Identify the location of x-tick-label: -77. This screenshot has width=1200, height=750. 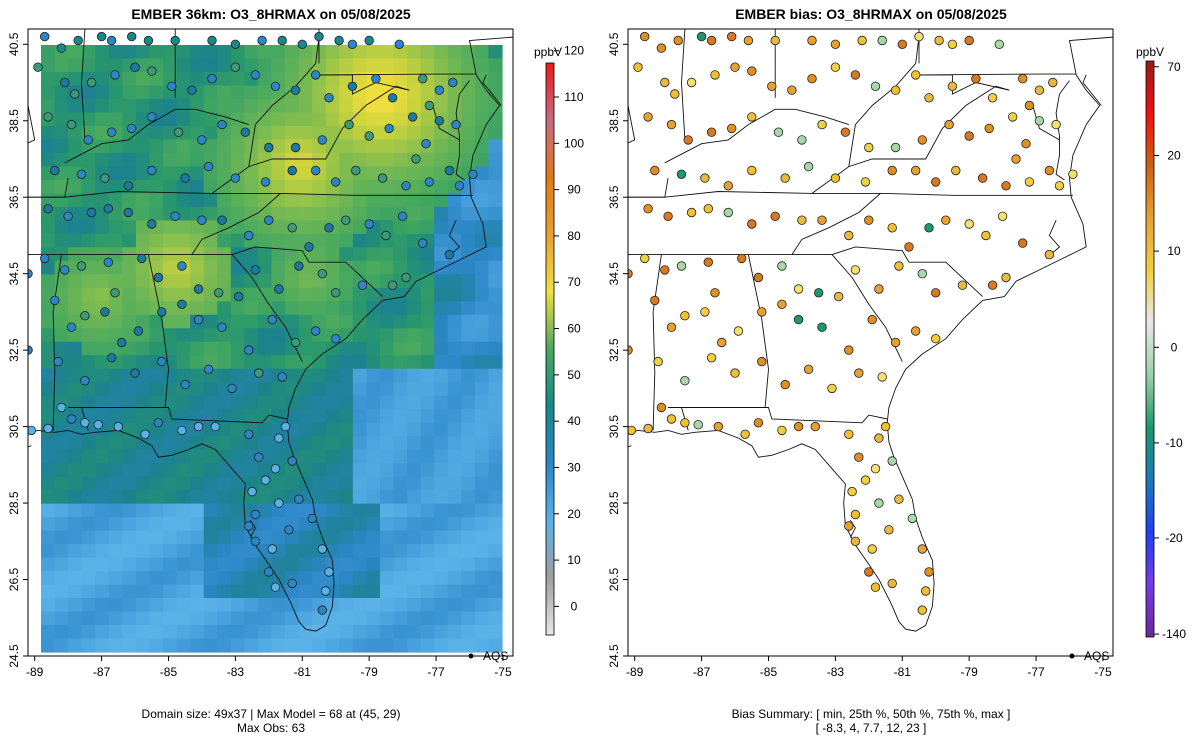
(1036, 672).